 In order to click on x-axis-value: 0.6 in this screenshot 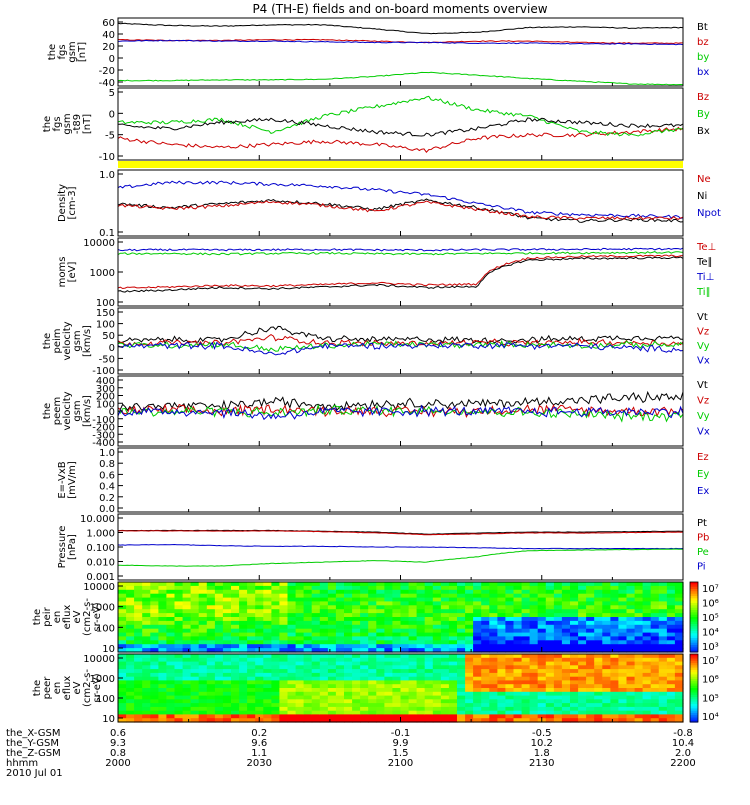, I will do `click(118, 733)`.